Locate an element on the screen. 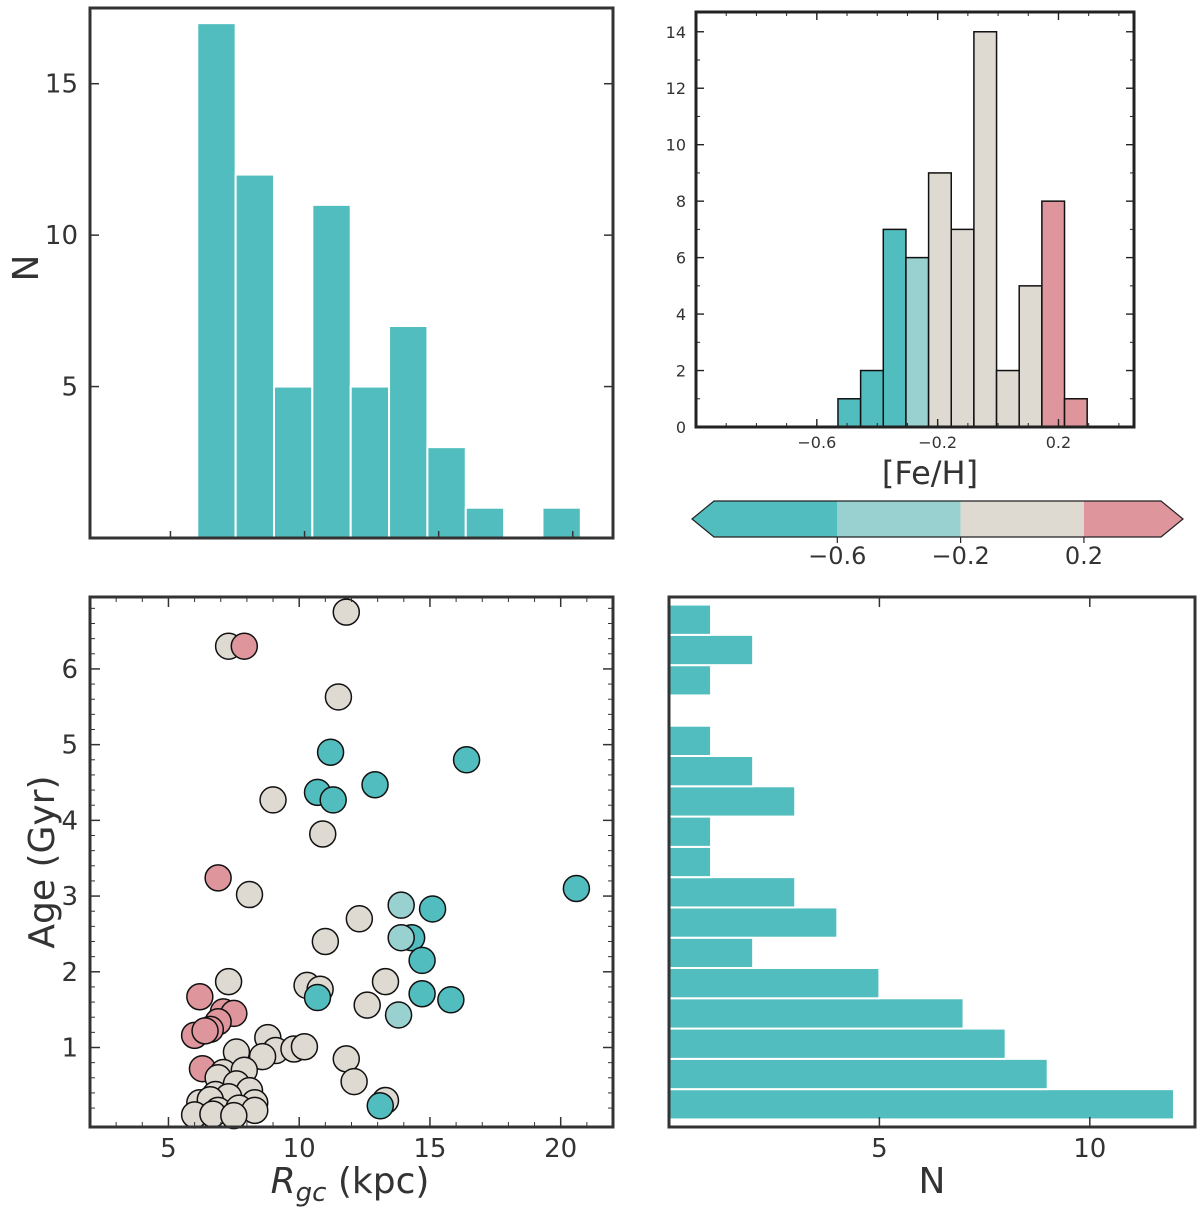 The height and width of the screenshot is (1213, 1200). feh-histogram-bars is located at coordinates (962, 229).